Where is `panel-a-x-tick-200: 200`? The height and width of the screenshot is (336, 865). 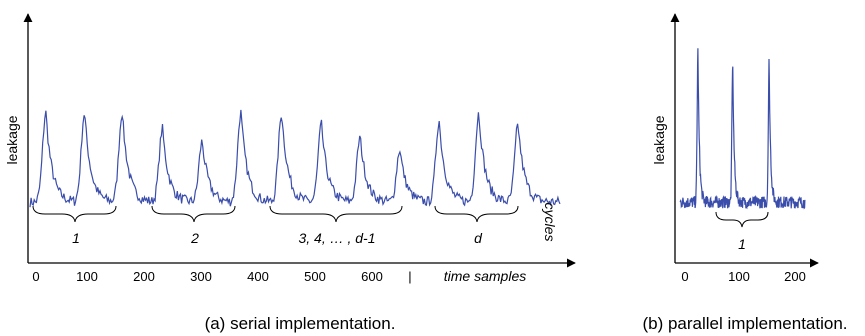 panel-a-x-tick-200: 200 is located at coordinates (144, 276).